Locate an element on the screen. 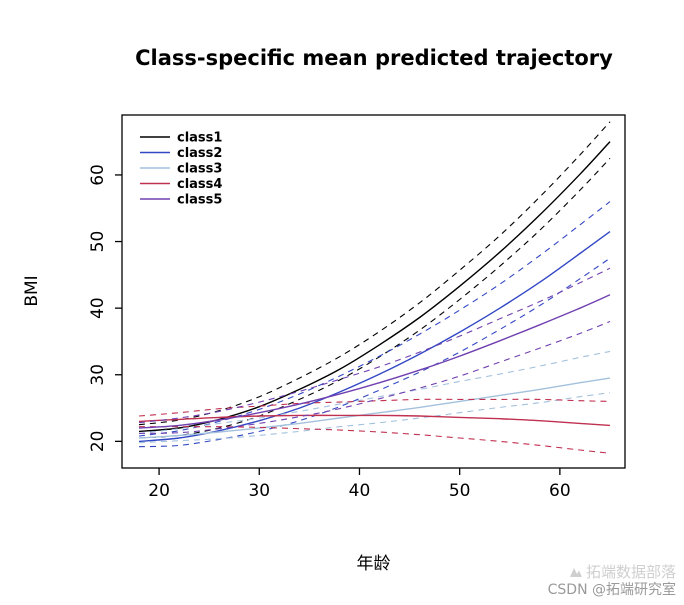 This screenshot has height=605, width=684. chart-title: Class-specific mean predicted trajectory is located at coordinates (374, 58).